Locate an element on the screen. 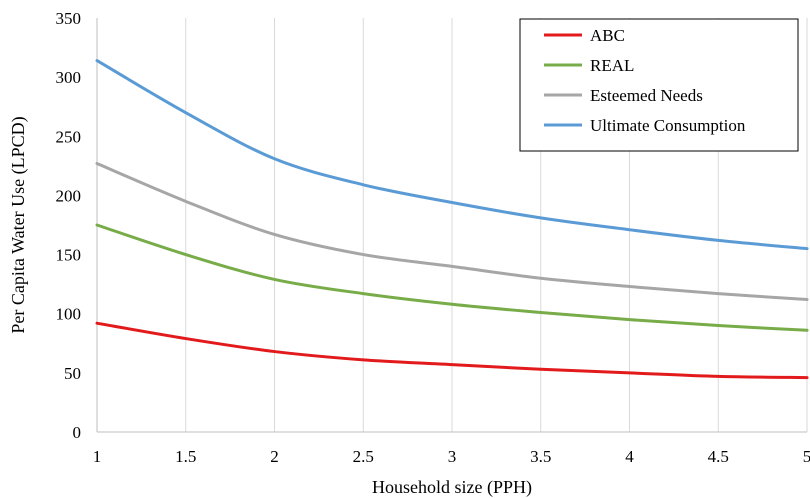  y-tick-label: 50 is located at coordinates (72, 373).